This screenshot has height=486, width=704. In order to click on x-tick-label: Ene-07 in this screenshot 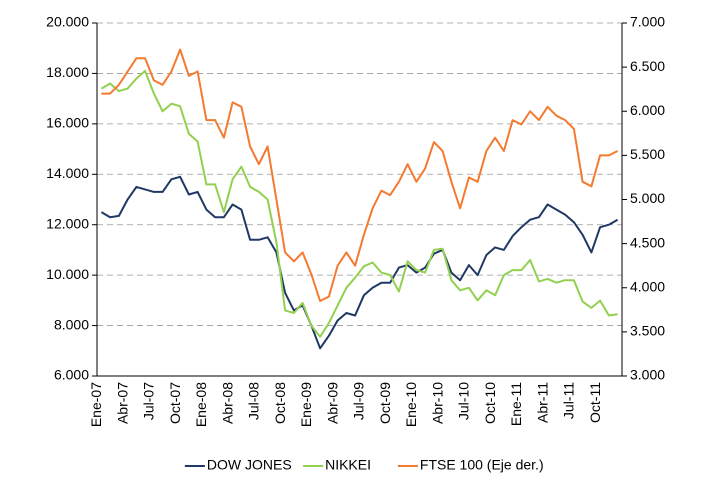, I will do `click(96, 404)`.